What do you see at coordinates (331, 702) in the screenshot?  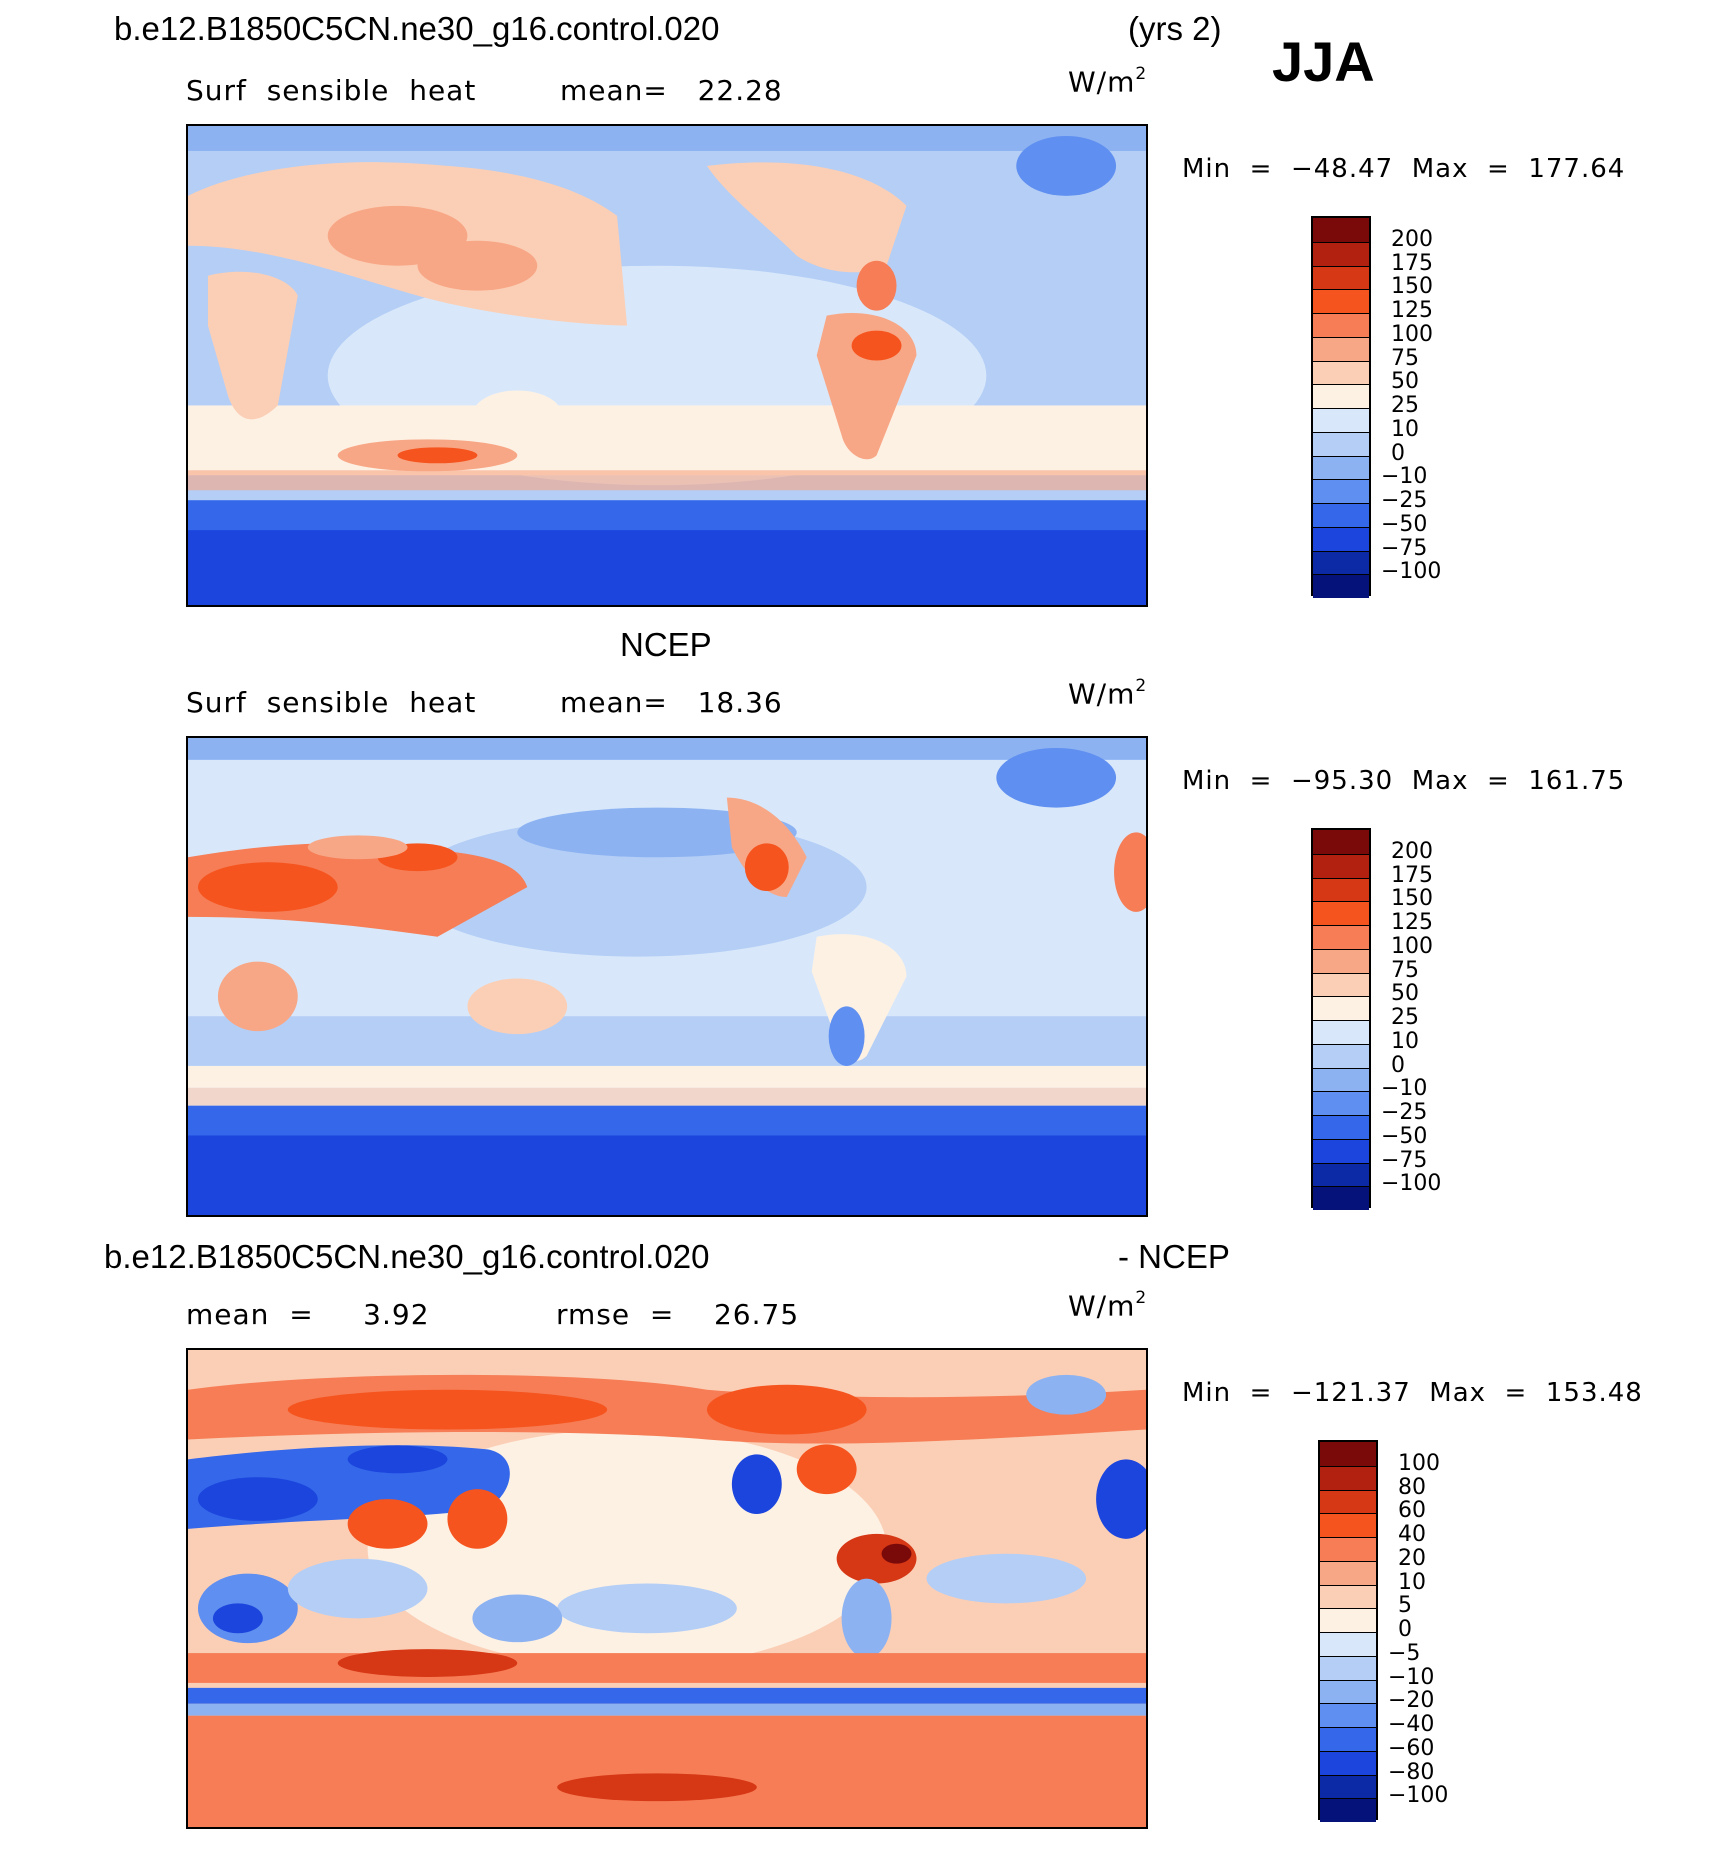 I see `panel2-variable: Surf sensible heat` at bounding box center [331, 702].